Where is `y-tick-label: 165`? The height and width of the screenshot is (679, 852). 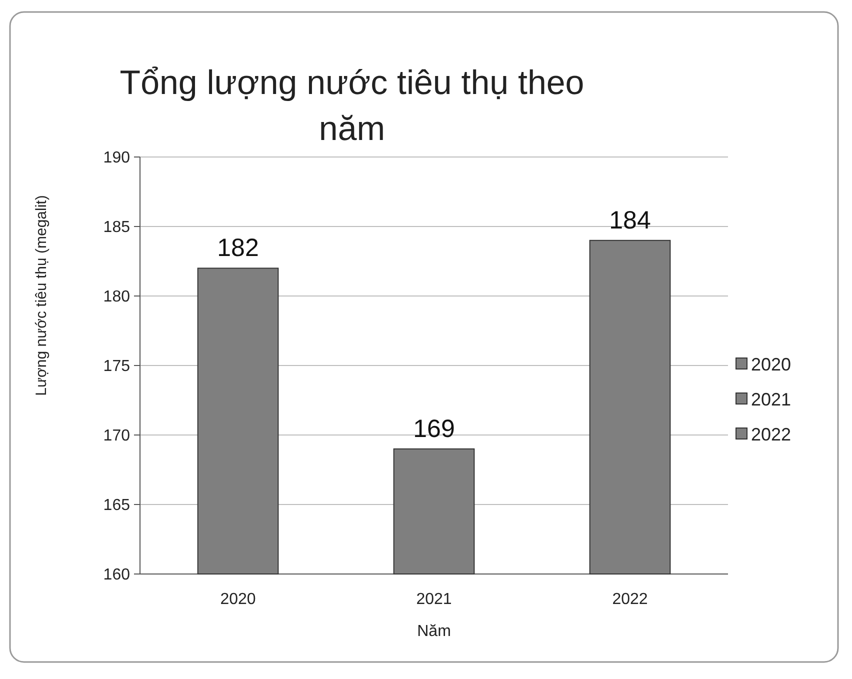
y-tick-label: 165 is located at coordinates (116, 505).